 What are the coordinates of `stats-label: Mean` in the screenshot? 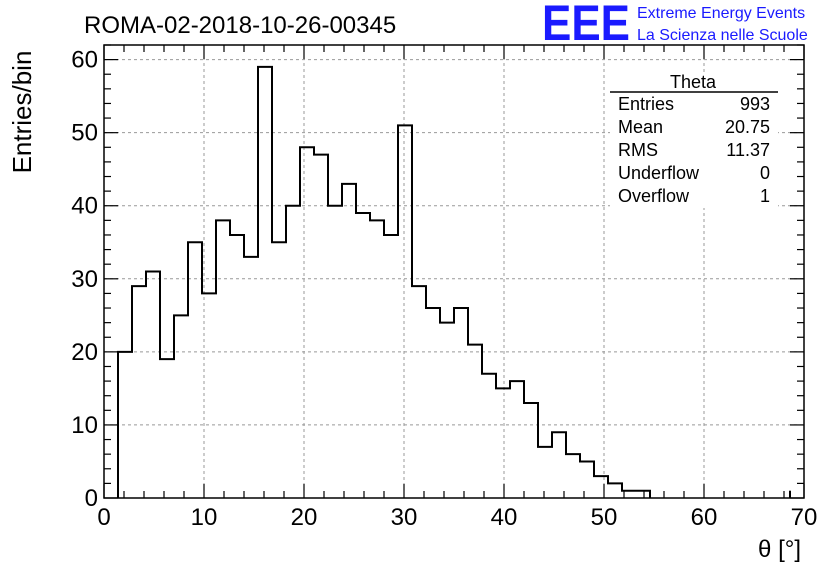 It's located at (640, 127).